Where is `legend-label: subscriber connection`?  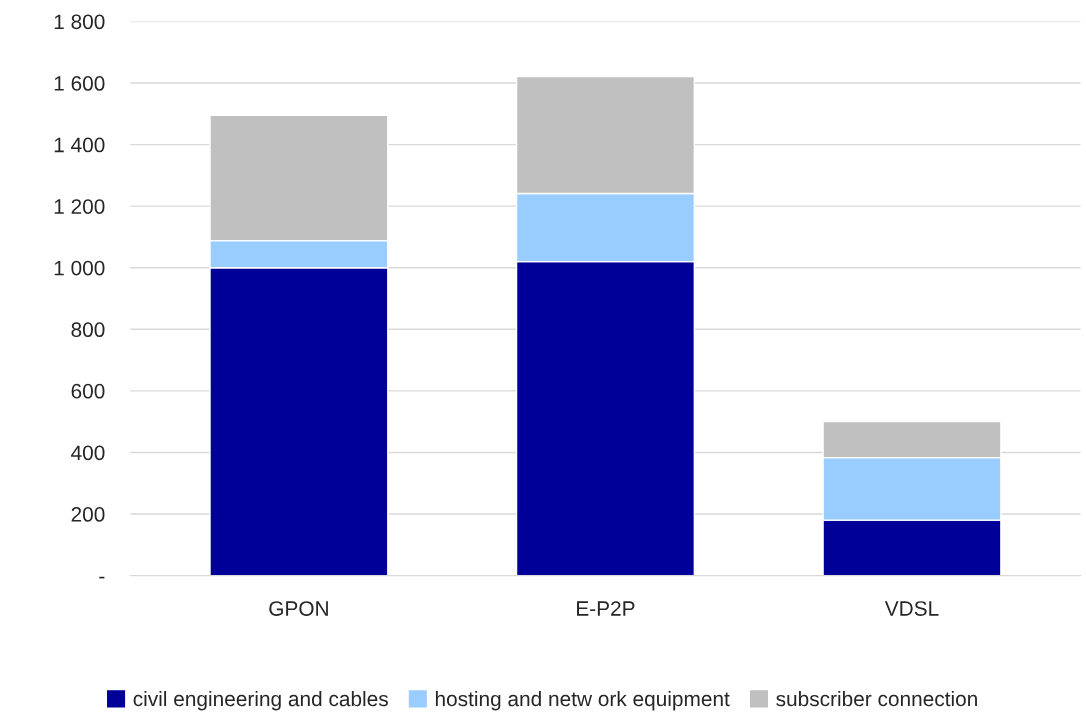 legend-label: subscriber connection is located at coordinates (876, 698).